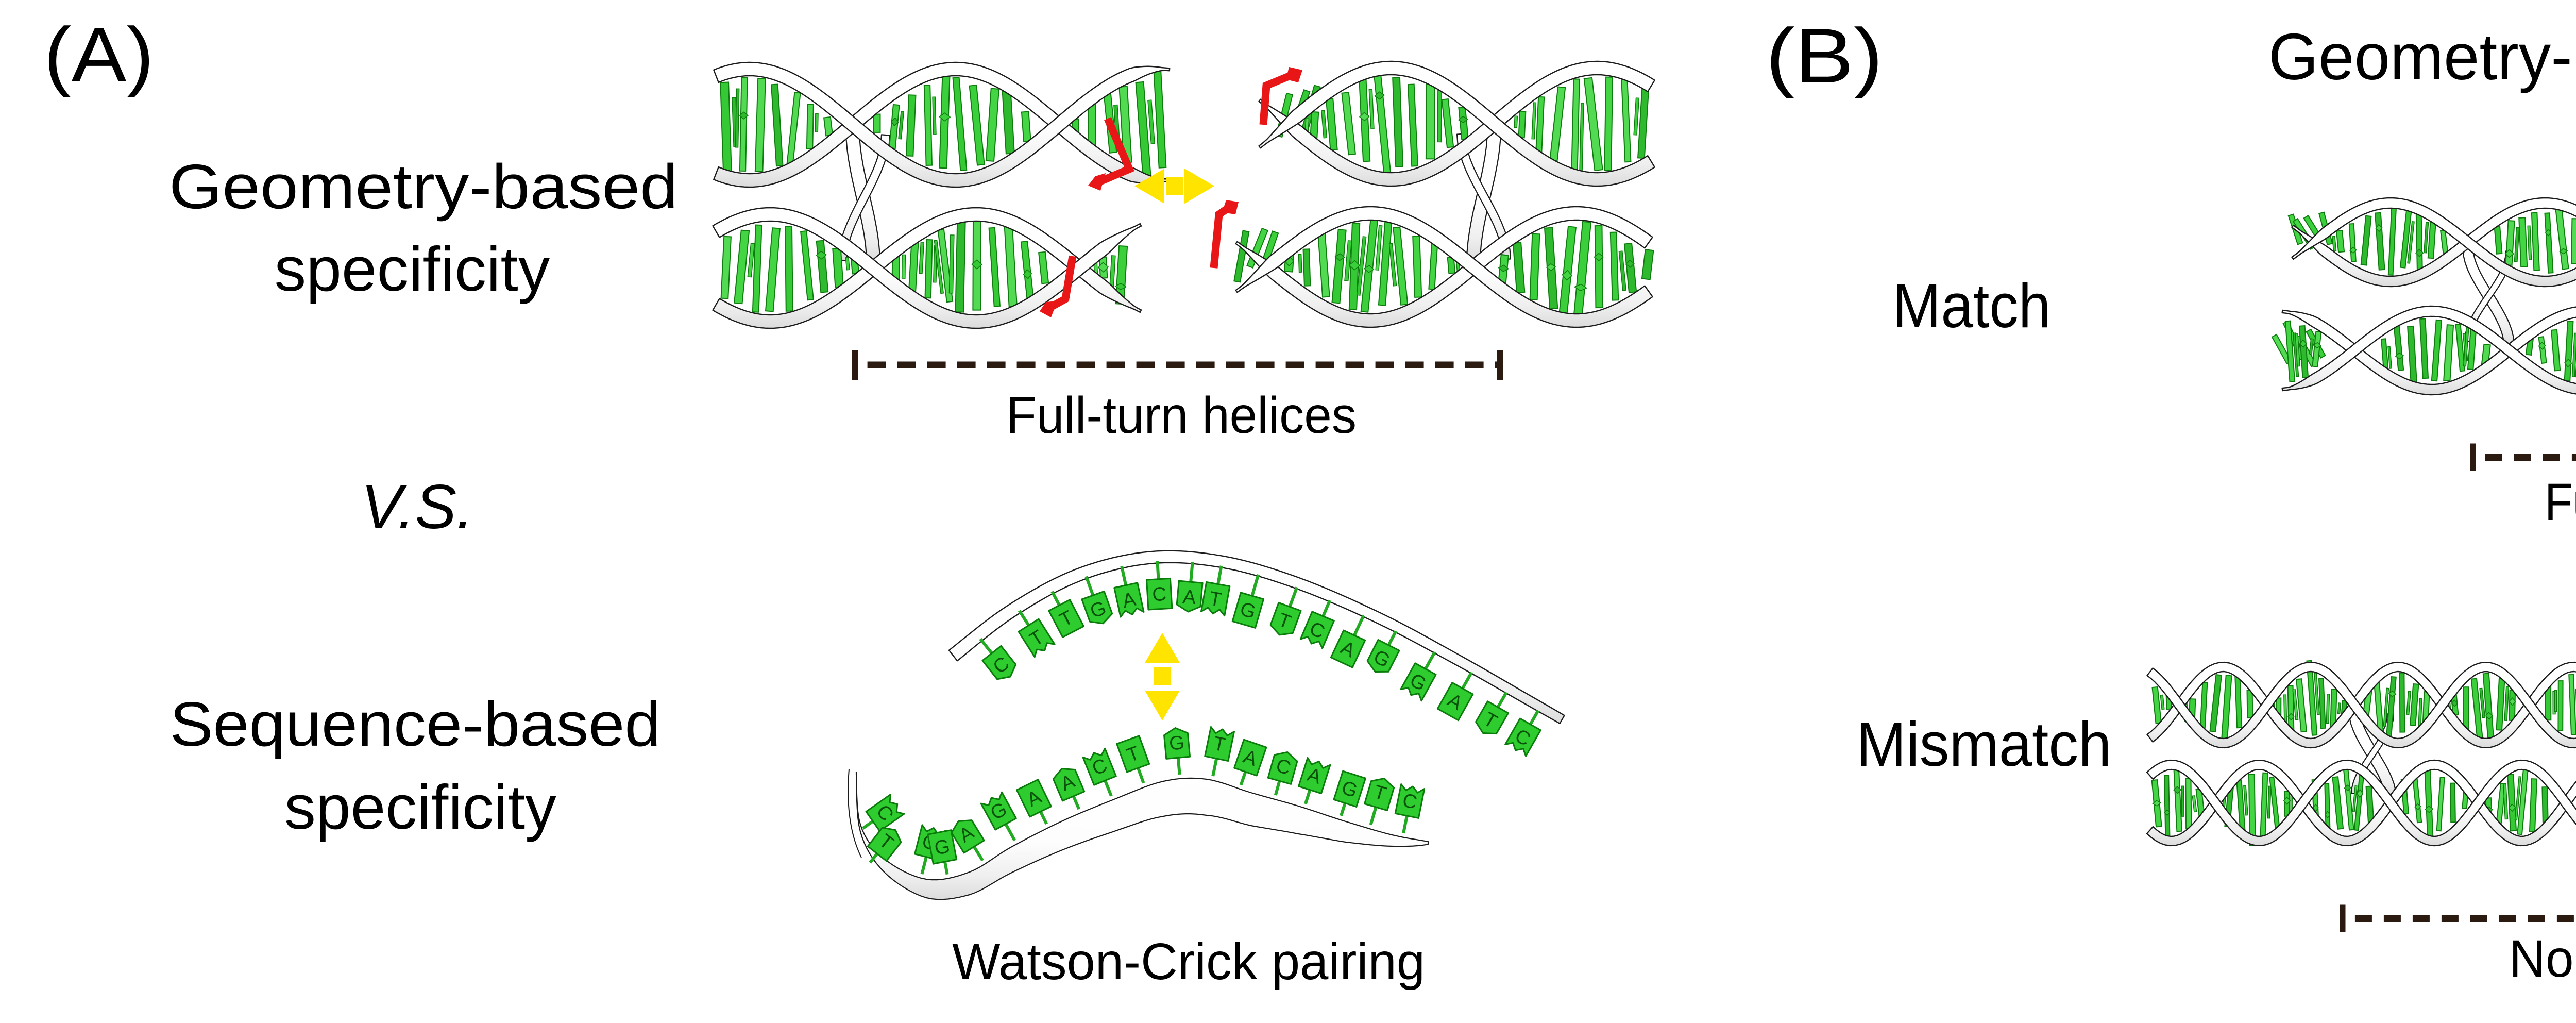 The image size is (2576, 1023). Describe the element at coordinates (1972, 306) in the screenshot. I see `svg-text: Match` at that location.